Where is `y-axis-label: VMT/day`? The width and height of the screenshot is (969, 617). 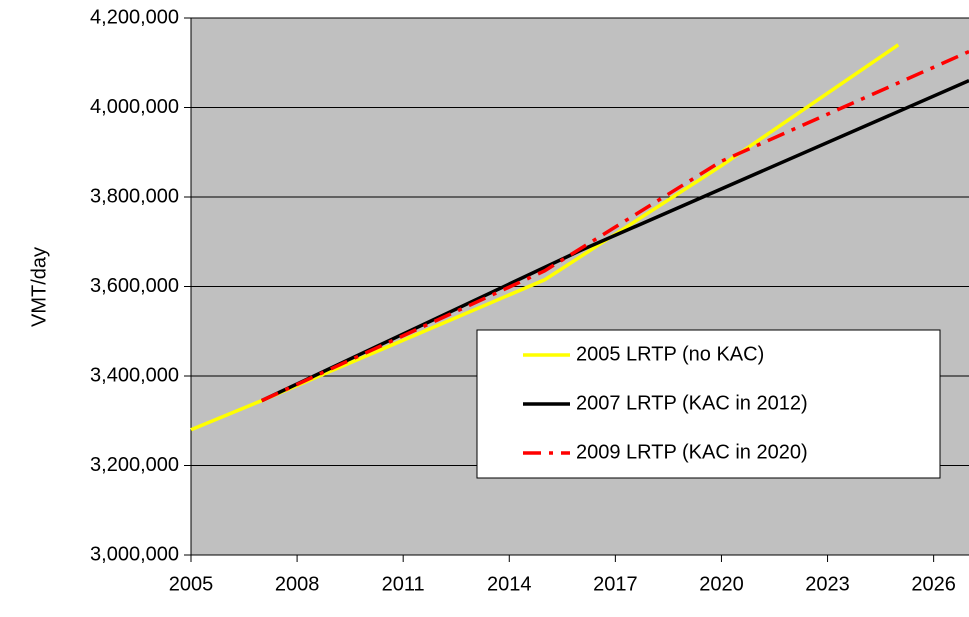
y-axis-label: VMT/day is located at coordinates (39, 287).